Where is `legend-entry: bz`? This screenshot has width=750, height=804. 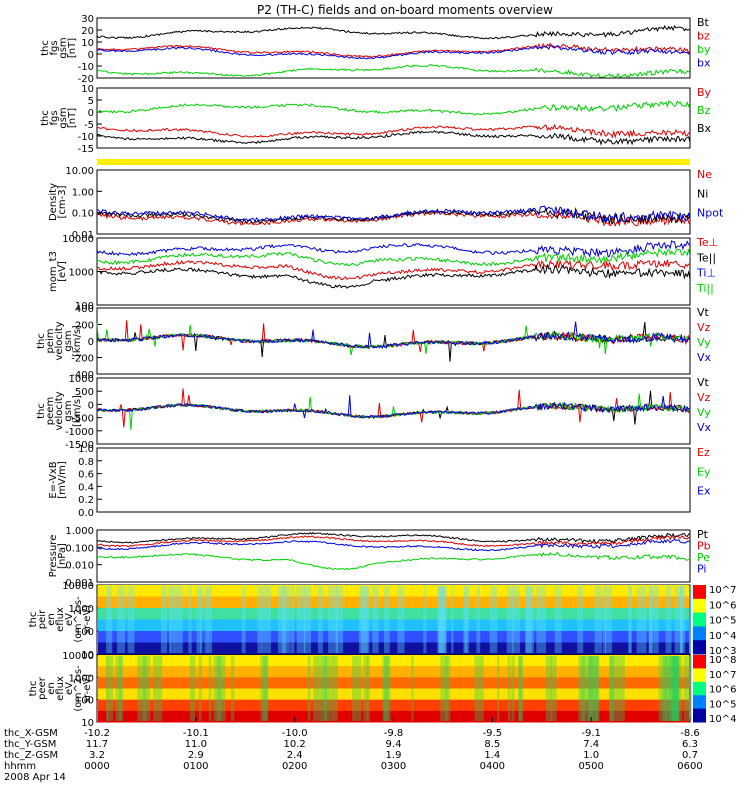 legend-entry: bz is located at coordinates (703, 36).